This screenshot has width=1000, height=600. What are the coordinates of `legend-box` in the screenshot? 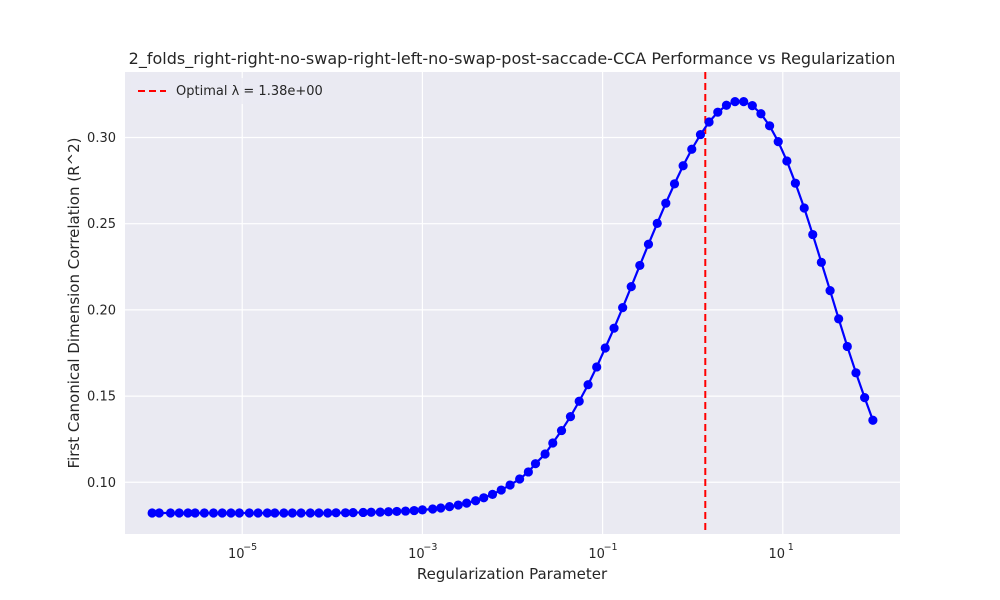 It's located at (225, 91).